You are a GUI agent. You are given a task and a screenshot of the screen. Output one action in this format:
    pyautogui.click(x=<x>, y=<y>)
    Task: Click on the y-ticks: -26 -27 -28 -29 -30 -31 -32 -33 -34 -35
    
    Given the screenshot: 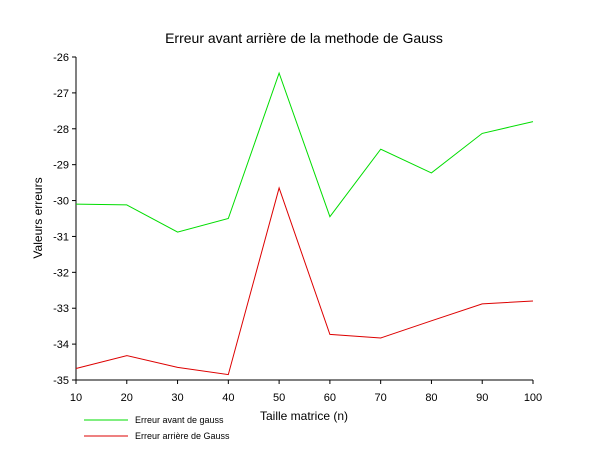 What is the action you would take?
    pyautogui.click(x=64, y=219)
    